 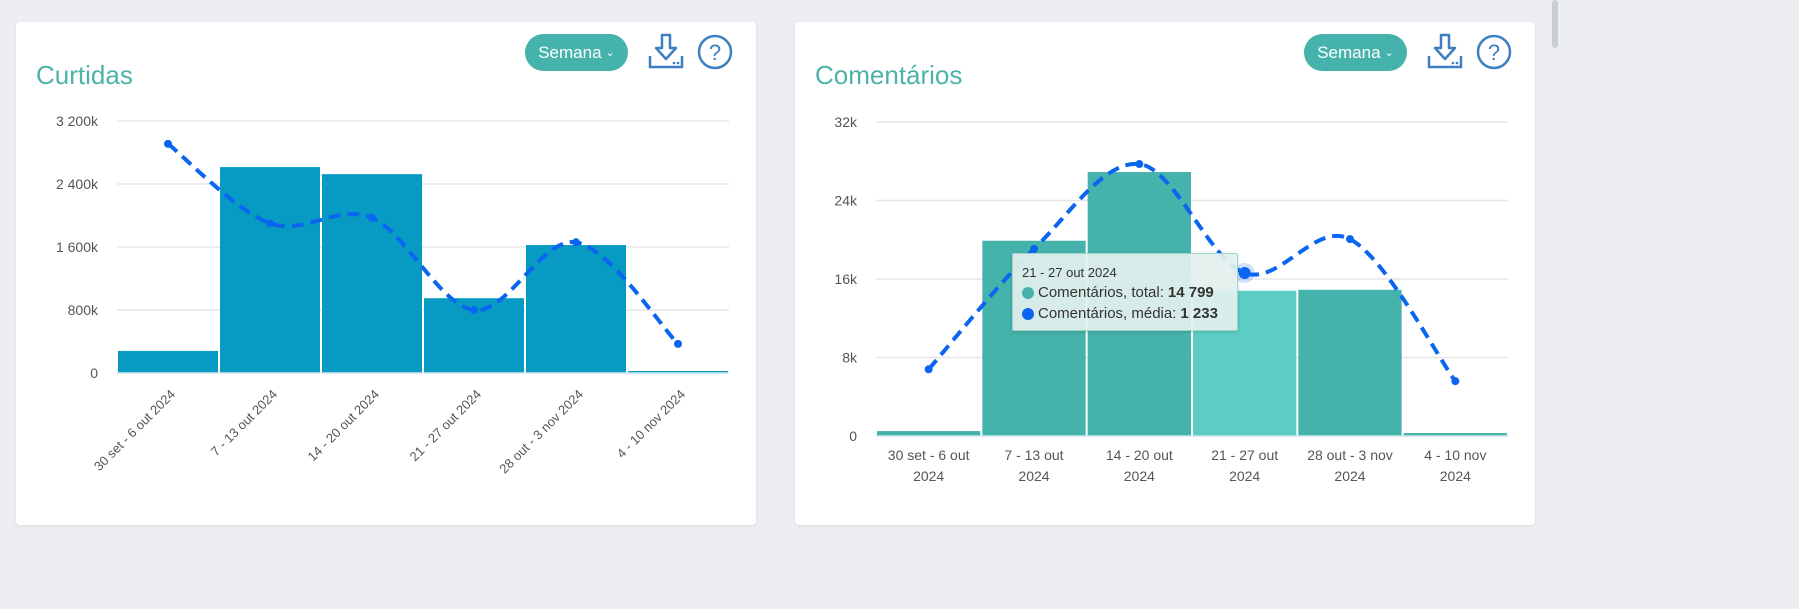 What do you see at coordinates (84, 75) in the screenshot?
I see `card-title: Curtidas` at bounding box center [84, 75].